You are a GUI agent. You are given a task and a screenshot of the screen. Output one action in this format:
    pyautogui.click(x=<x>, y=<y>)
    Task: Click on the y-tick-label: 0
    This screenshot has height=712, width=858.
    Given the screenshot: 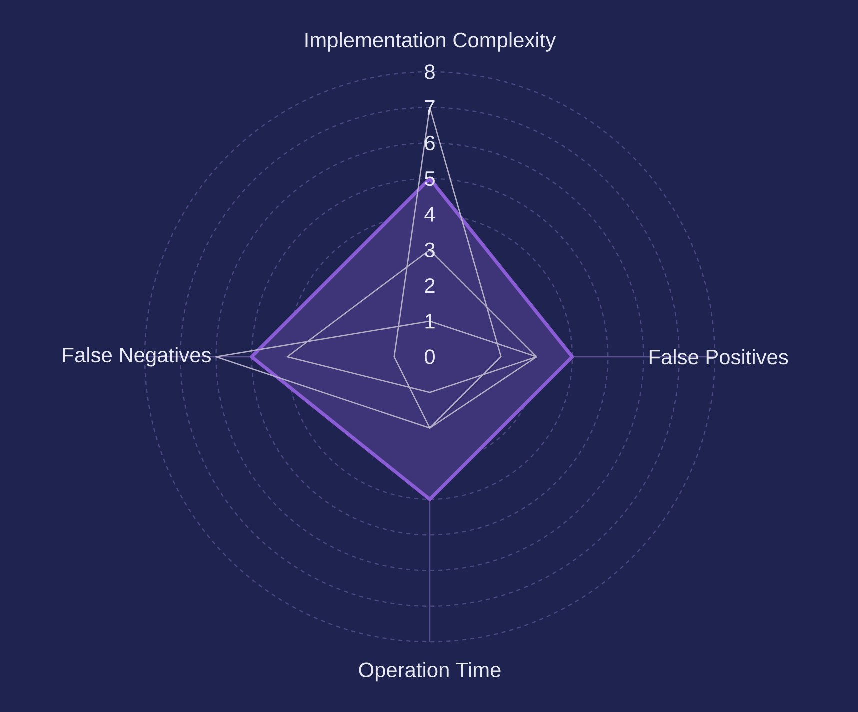 What is the action you would take?
    pyautogui.click(x=429, y=357)
    